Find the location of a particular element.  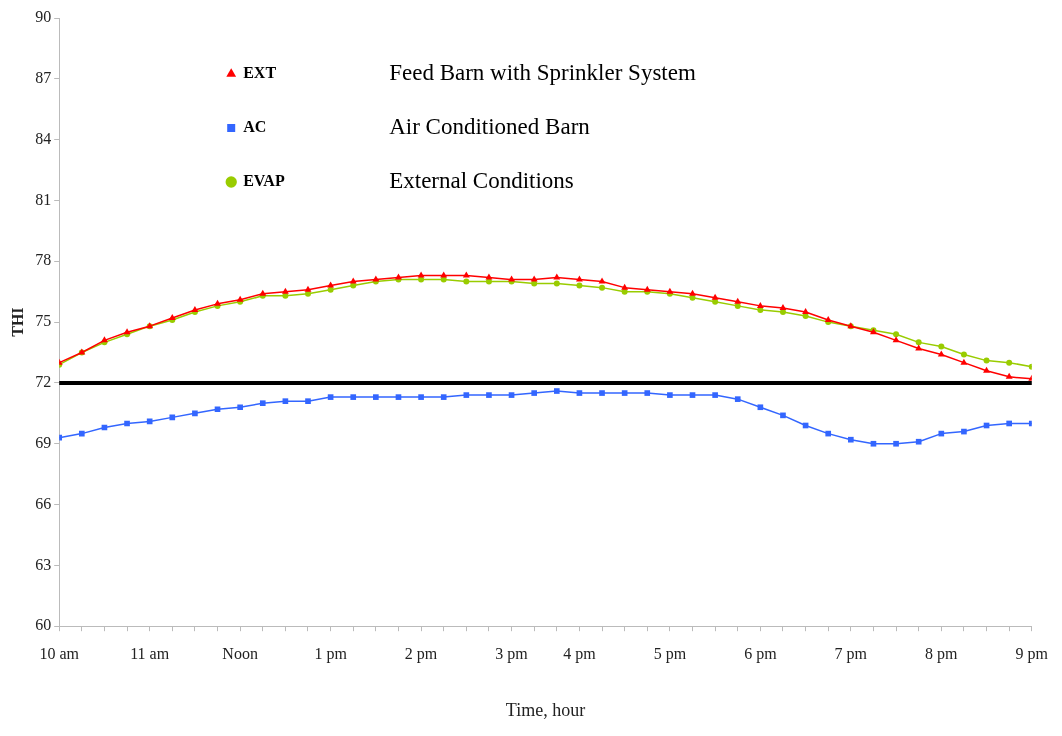

legend-label: EXT is located at coordinates (260, 73).